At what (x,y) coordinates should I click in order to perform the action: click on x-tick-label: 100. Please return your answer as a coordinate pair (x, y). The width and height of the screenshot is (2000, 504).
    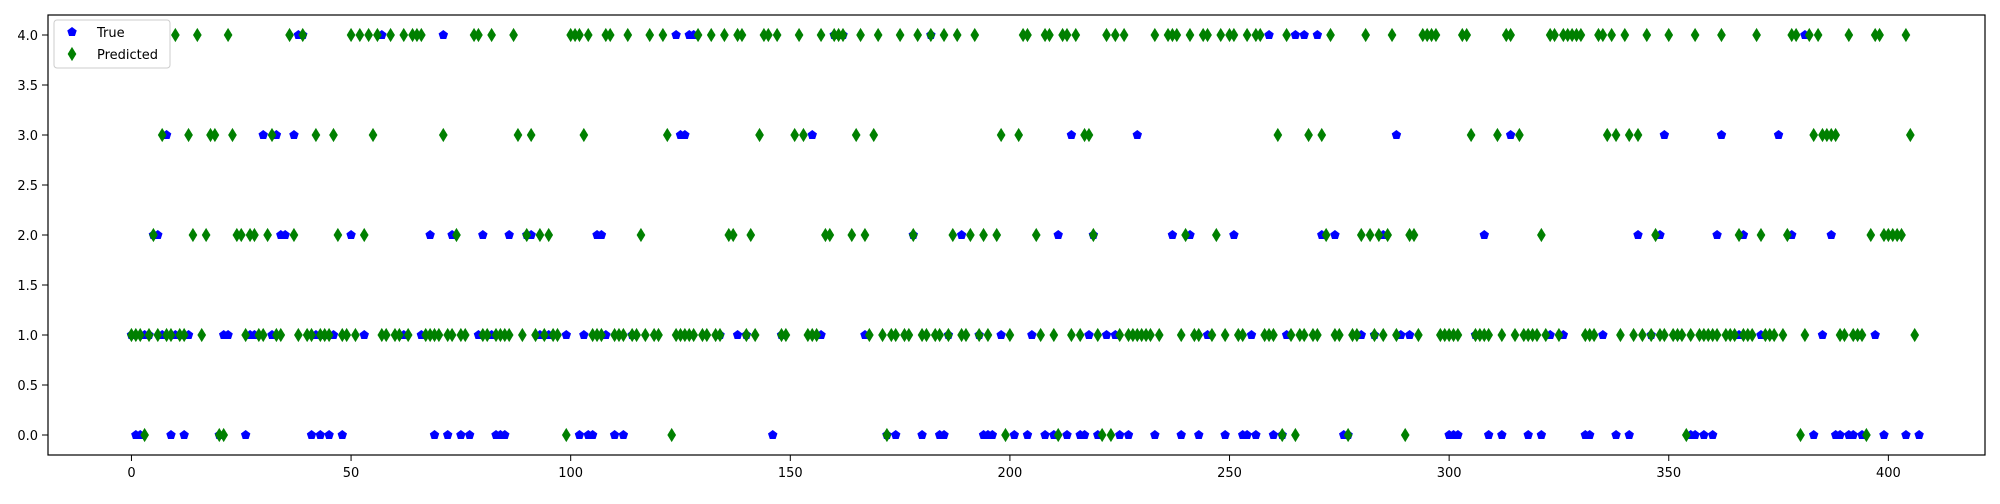
    Looking at the image, I should click on (570, 473).